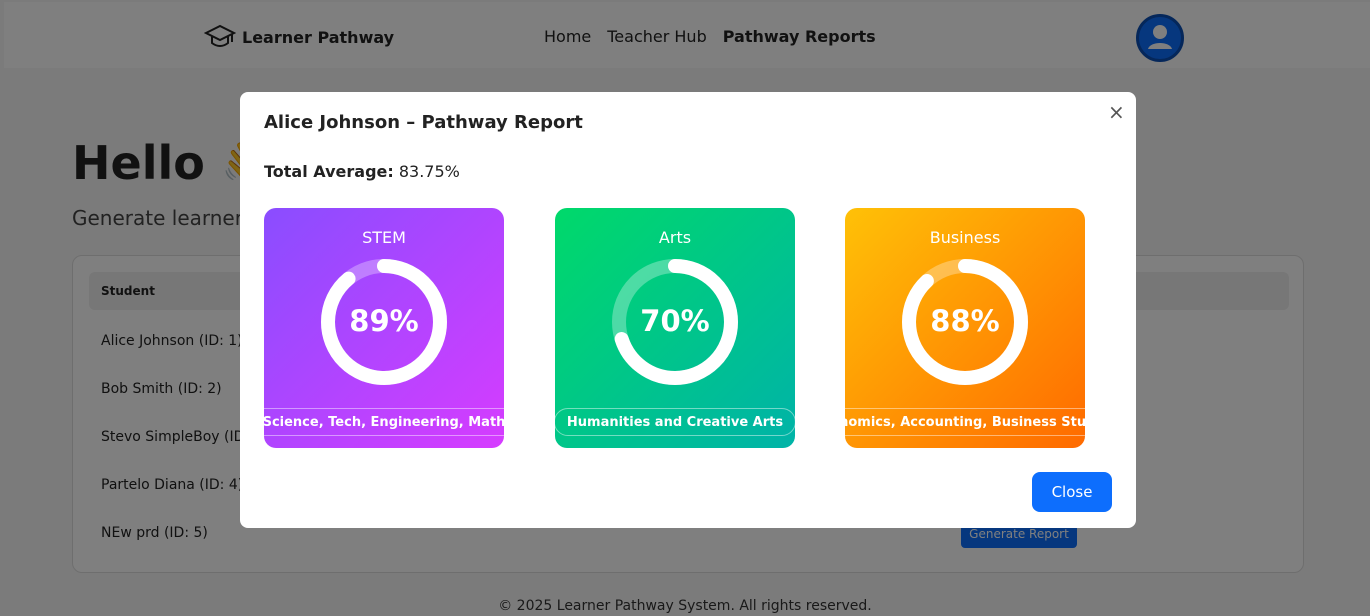 The width and height of the screenshot is (1370, 616). What do you see at coordinates (384, 237) in the screenshot?
I see `card-title: STEM` at bounding box center [384, 237].